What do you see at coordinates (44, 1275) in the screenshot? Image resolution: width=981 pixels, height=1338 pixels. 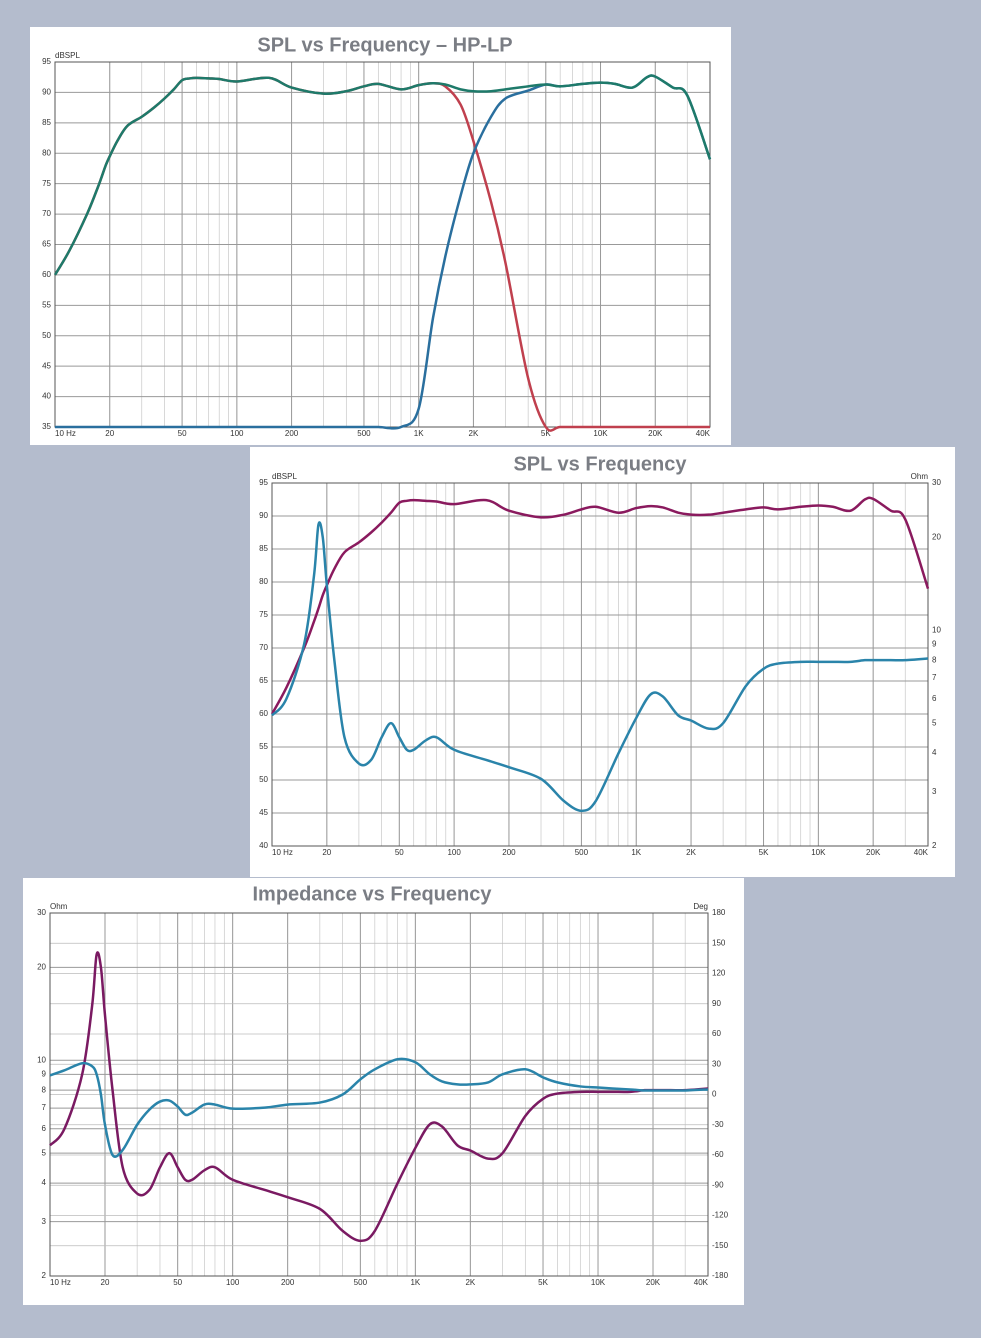 I see `y-tick-label: 2` at bounding box center [44, 1275].